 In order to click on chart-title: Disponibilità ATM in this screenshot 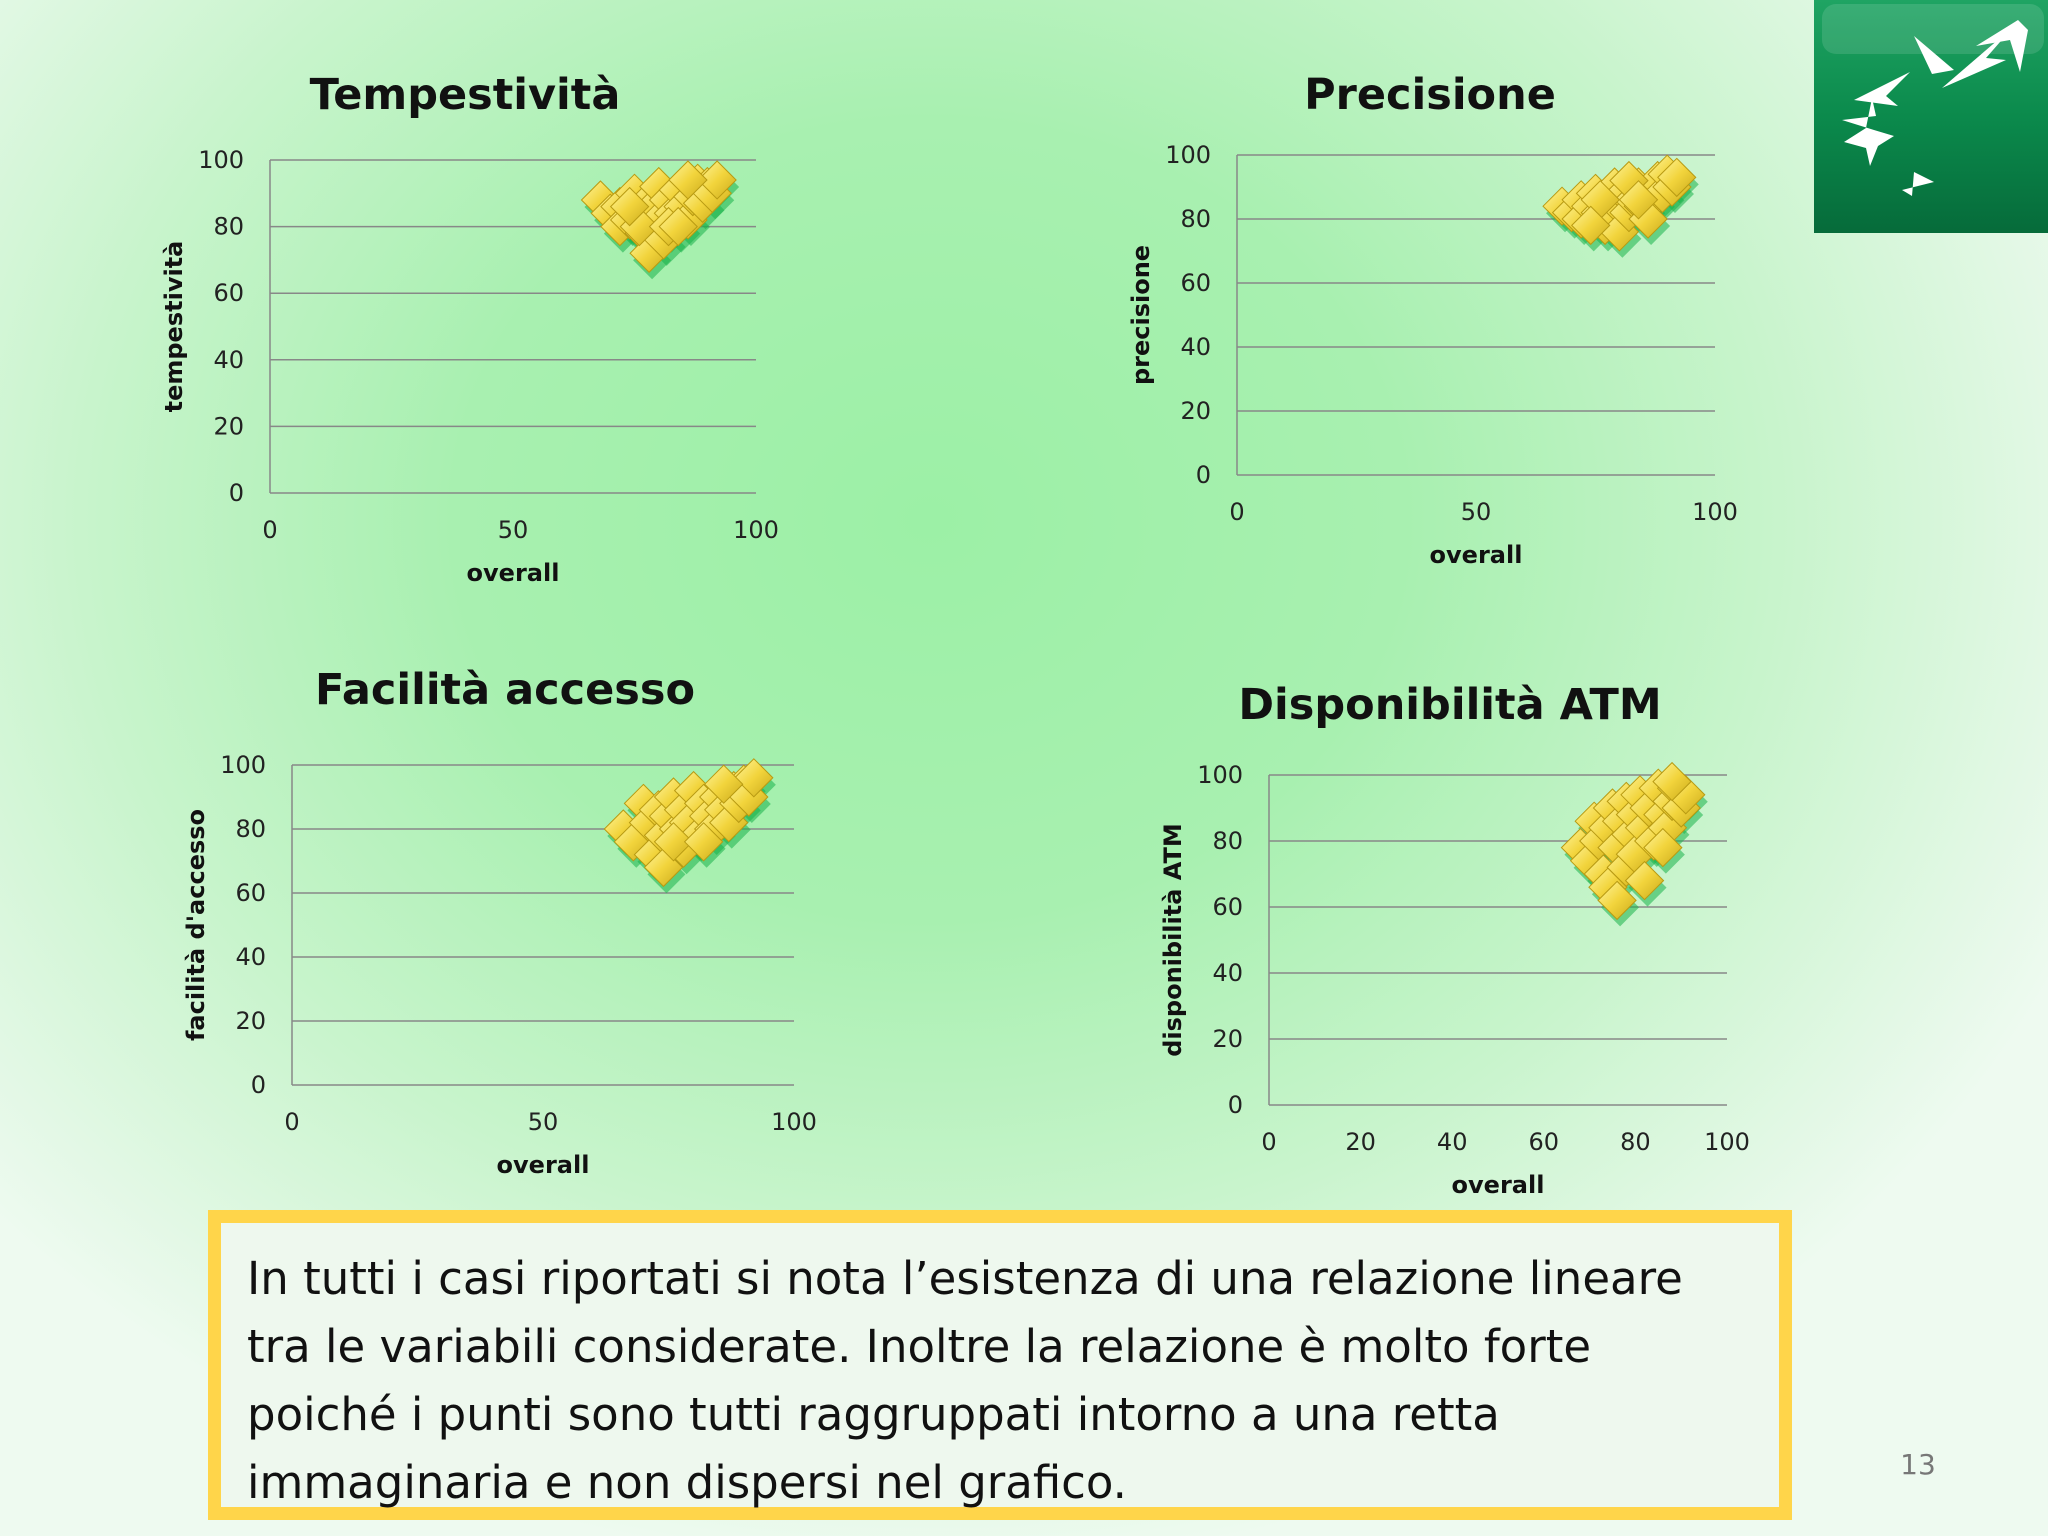, I will do `click(1450, 705)`.